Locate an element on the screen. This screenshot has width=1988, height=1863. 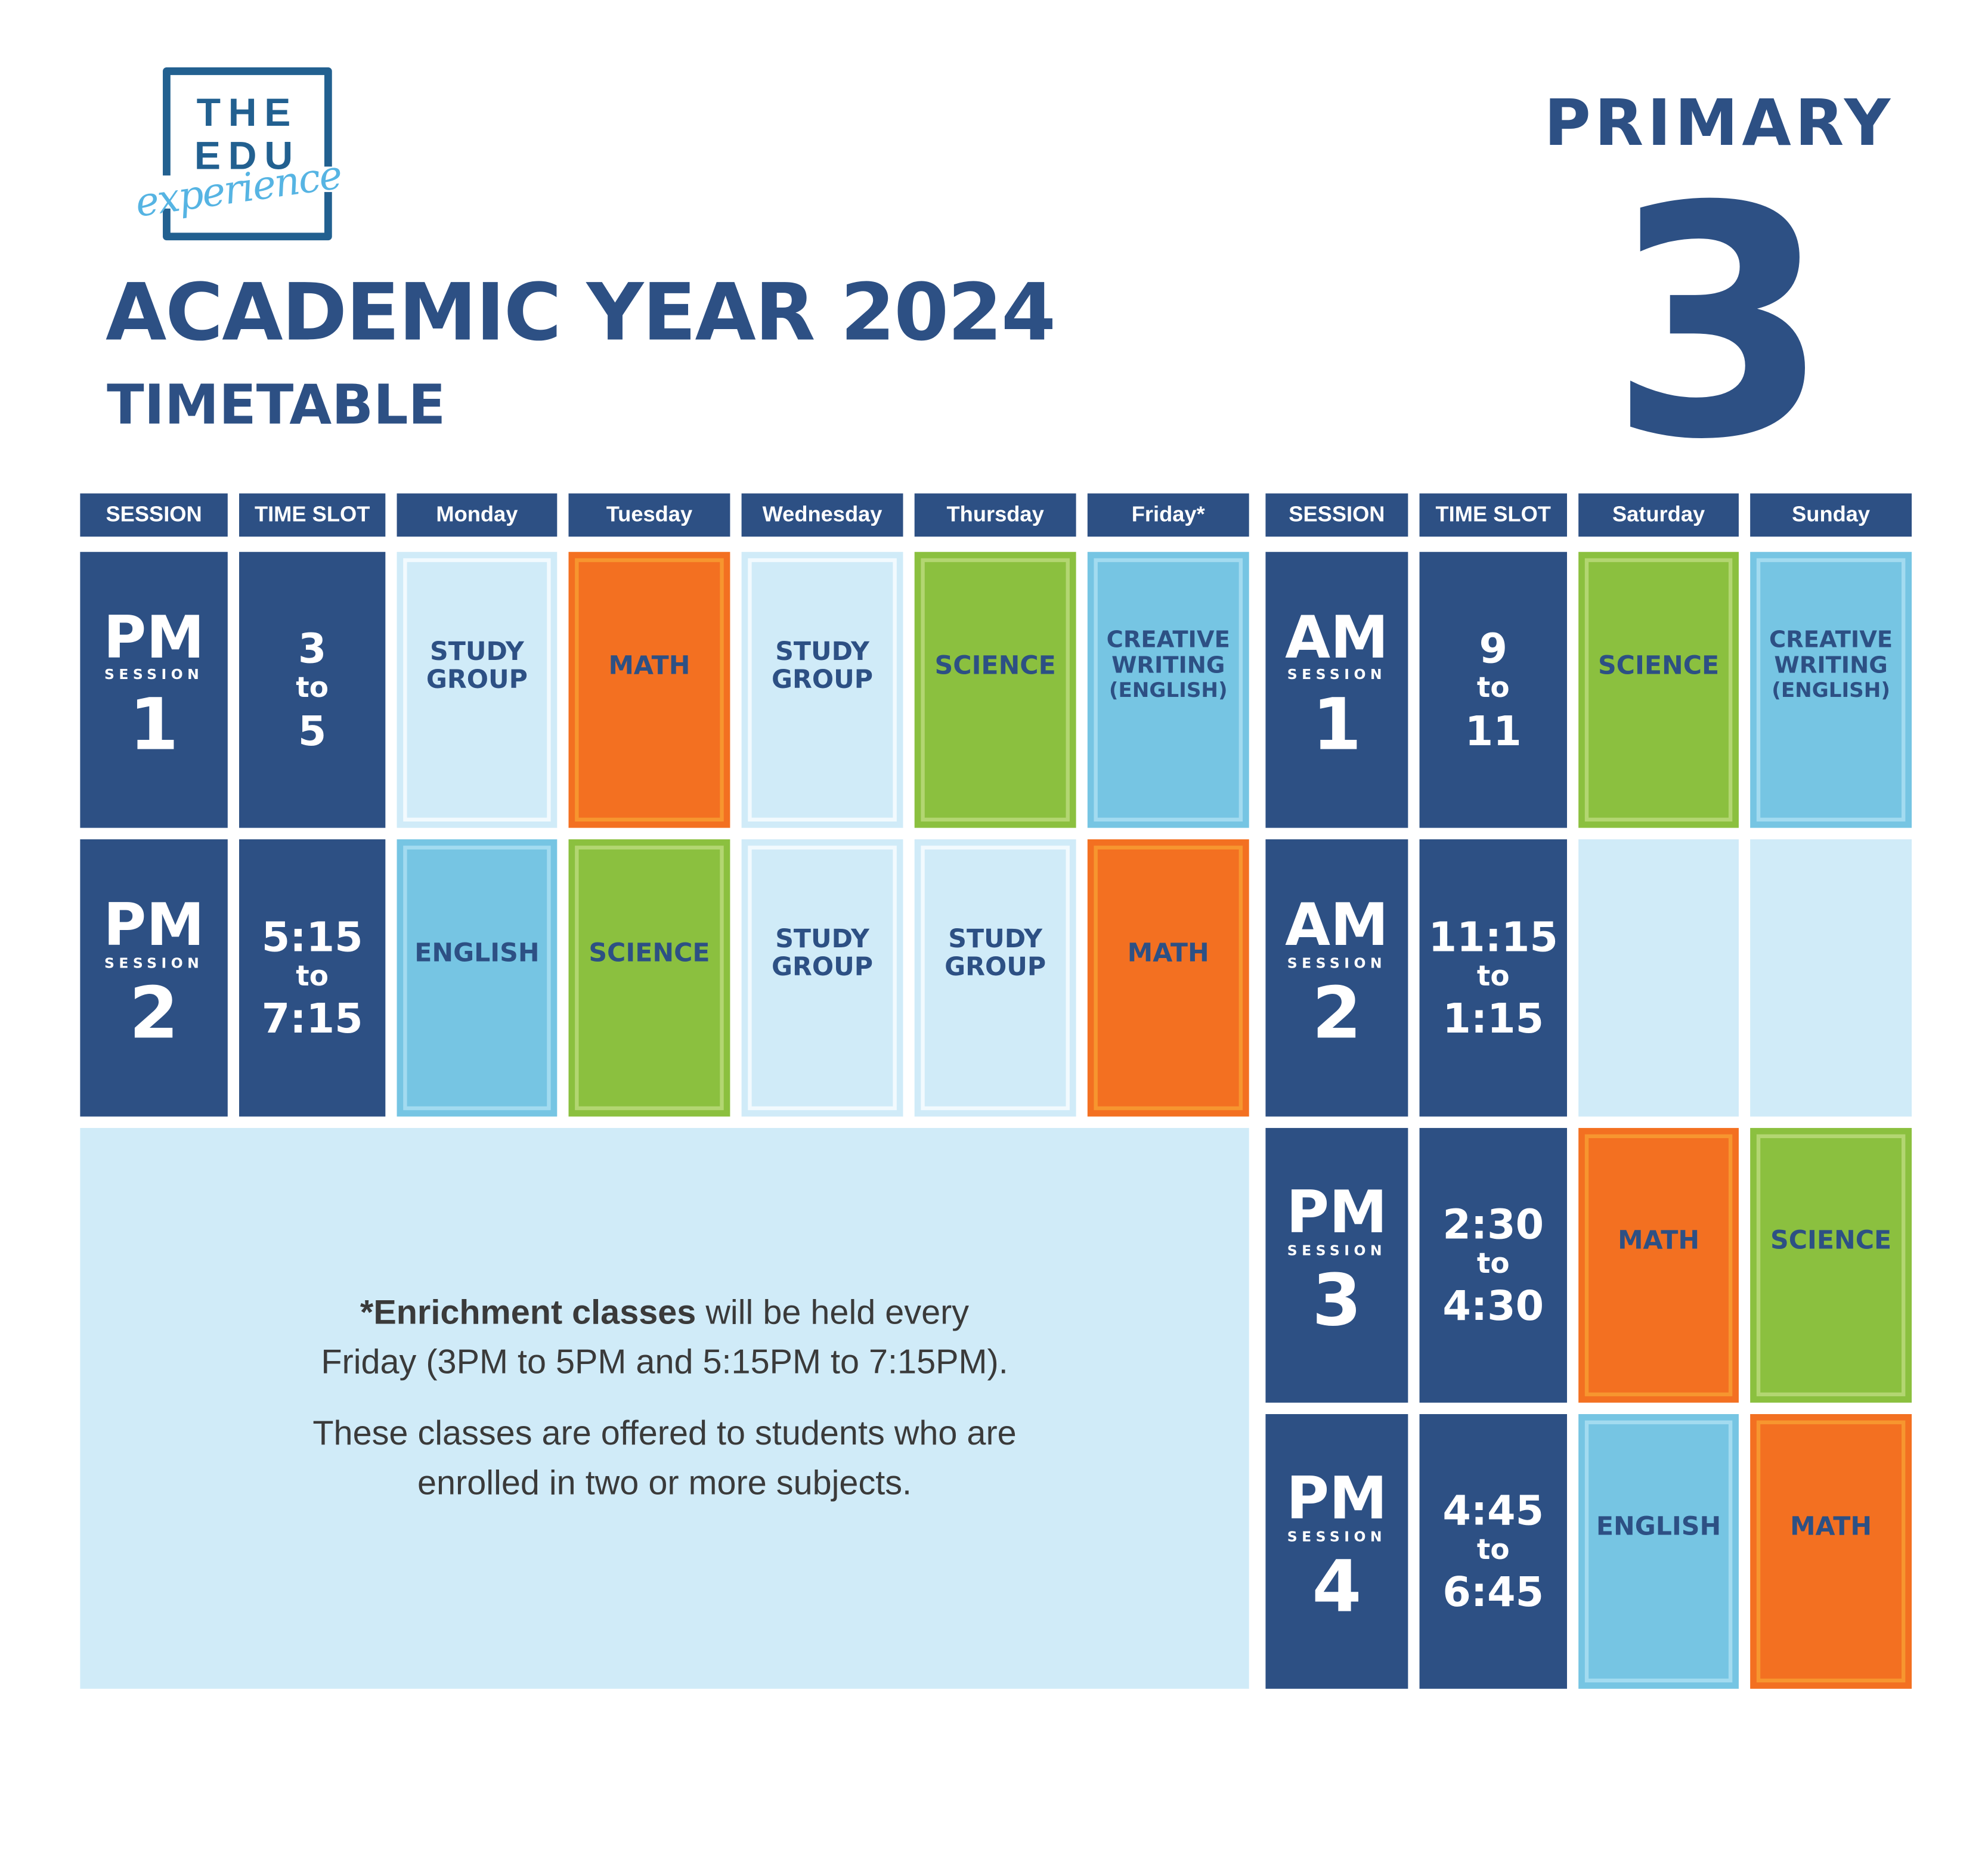
class-cell-tuesday: MATH is located at coordinates (649, 689).